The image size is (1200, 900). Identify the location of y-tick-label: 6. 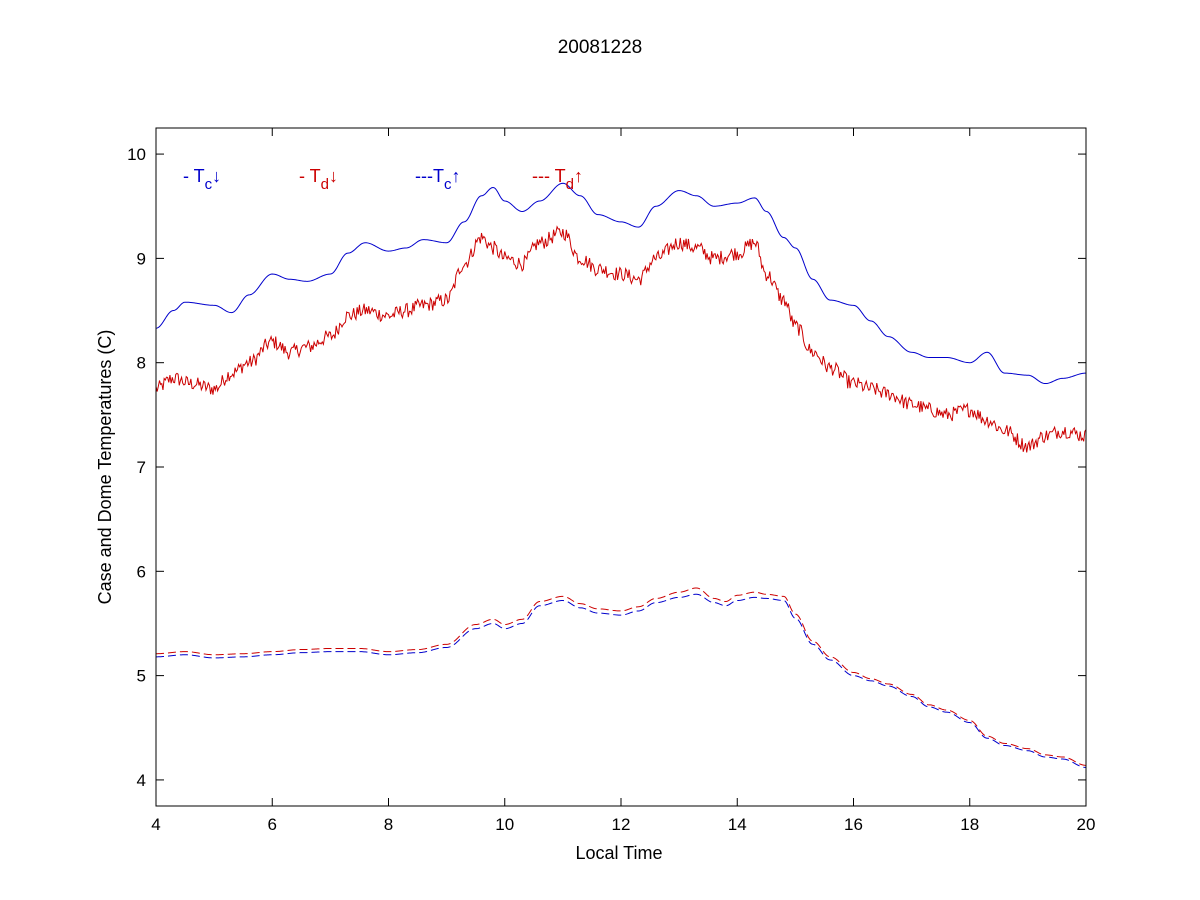
(141, 571).